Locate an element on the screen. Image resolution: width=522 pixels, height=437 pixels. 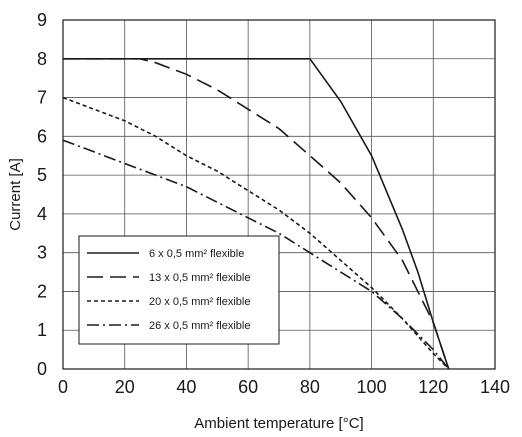
x-axis-label: Ambient temperature [°C] is located at coordinates (278, 423).